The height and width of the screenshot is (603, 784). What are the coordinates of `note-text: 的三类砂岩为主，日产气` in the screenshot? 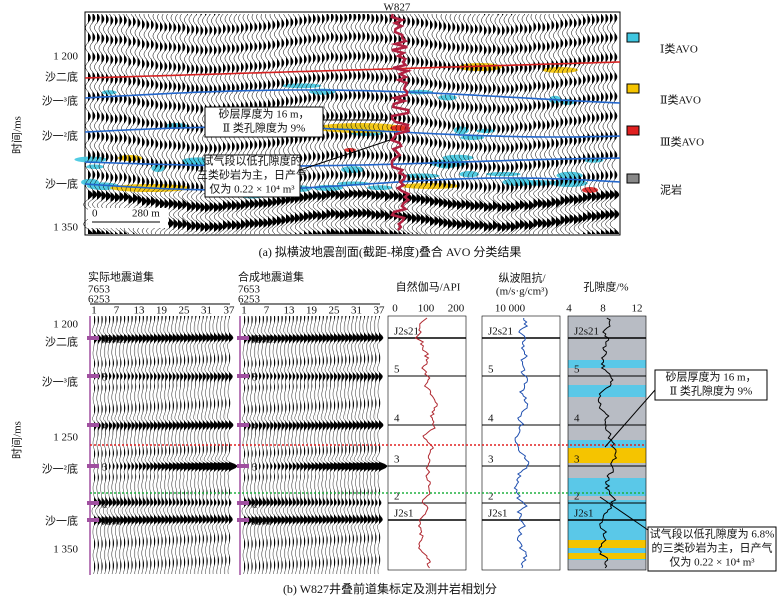 It's located at (712, 548).